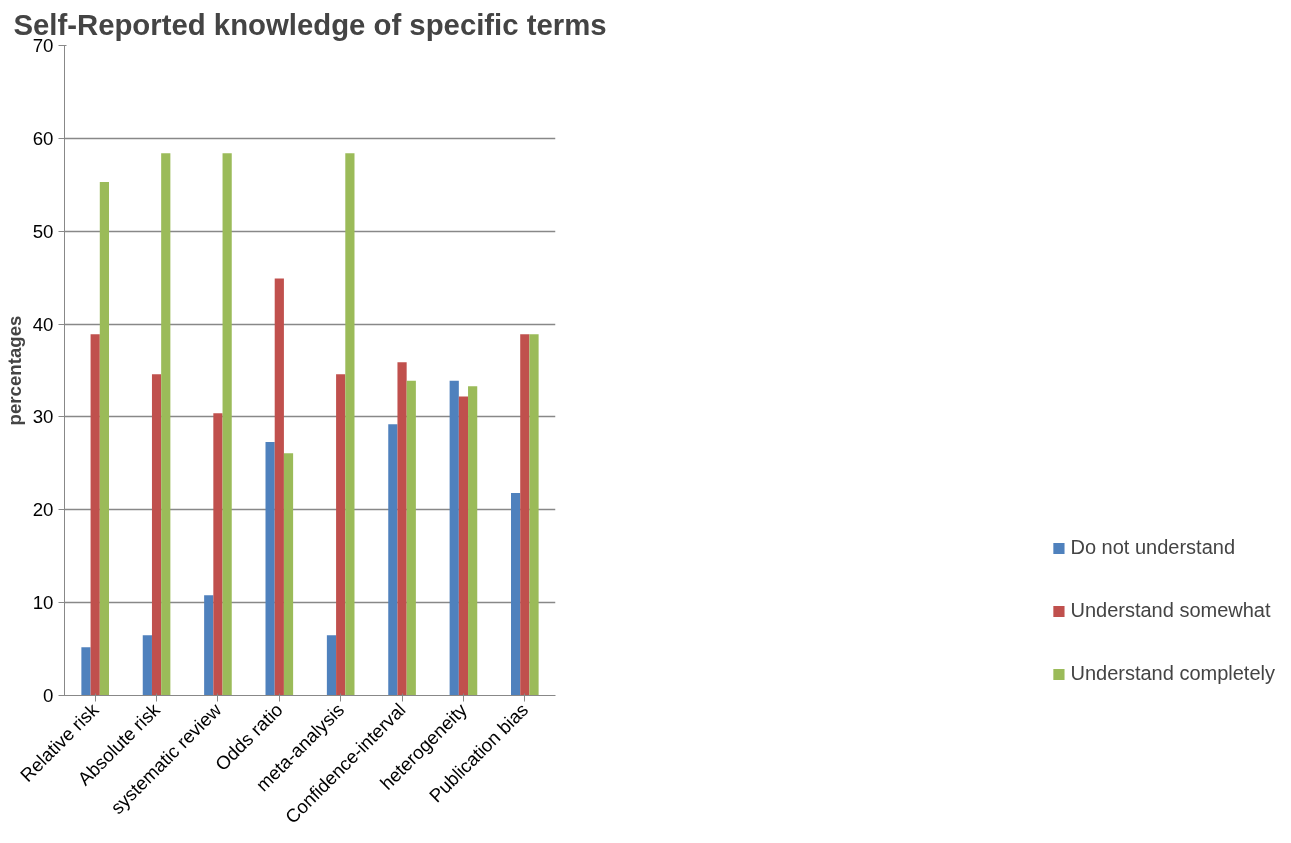  Describe the element at coordinates (14, 370) in the screenshot. I see `y-axis-title: percentages` at that location.